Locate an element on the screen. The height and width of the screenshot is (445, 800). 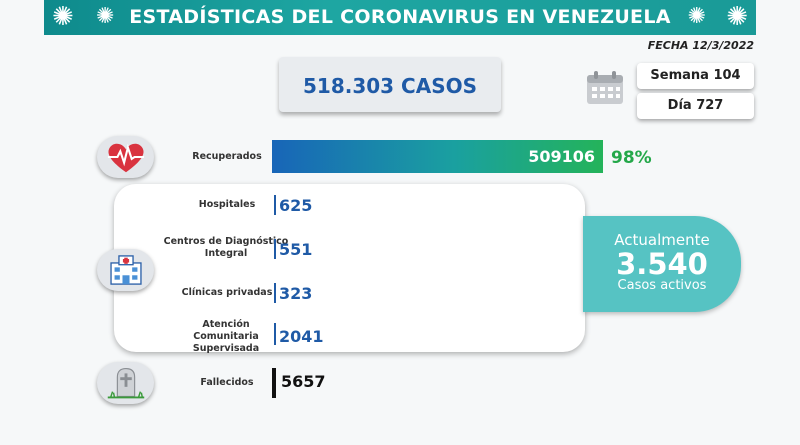
private-clinics-value: 323 is located at coordinates (296, 293).